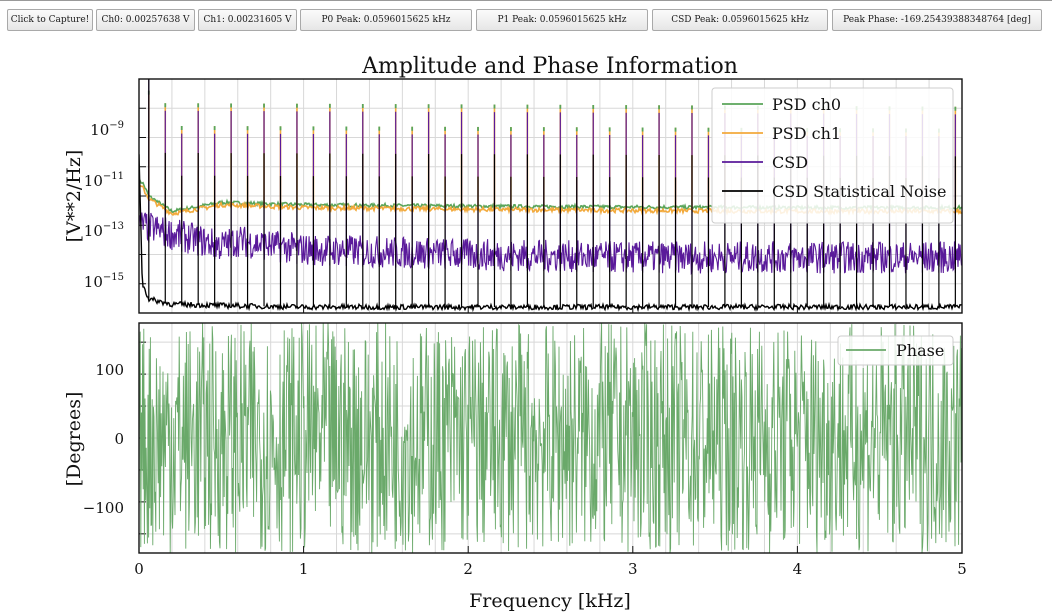 The image size is (1052, 615). Describe the element at coordinates (247, 20) in the screenshot. I see `ch1-value-button: Ch1: 0.00231605 V` at that location.